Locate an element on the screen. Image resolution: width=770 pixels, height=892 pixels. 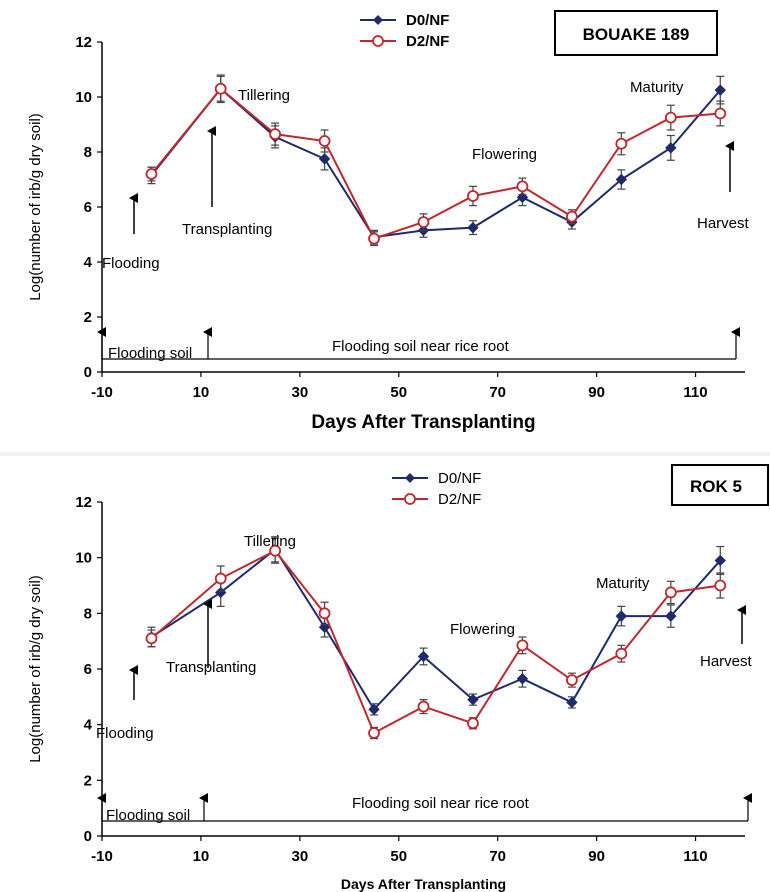
panel-separator is located at coordinates (385, 454).